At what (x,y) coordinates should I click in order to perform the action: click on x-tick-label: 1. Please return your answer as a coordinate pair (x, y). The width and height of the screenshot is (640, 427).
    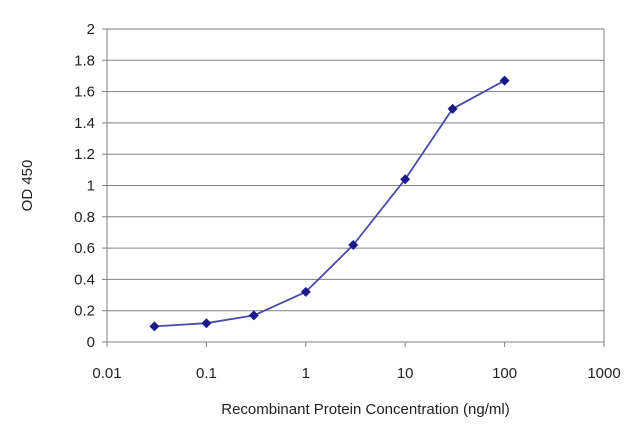
    Looking at the image, I should click on (306, 373).